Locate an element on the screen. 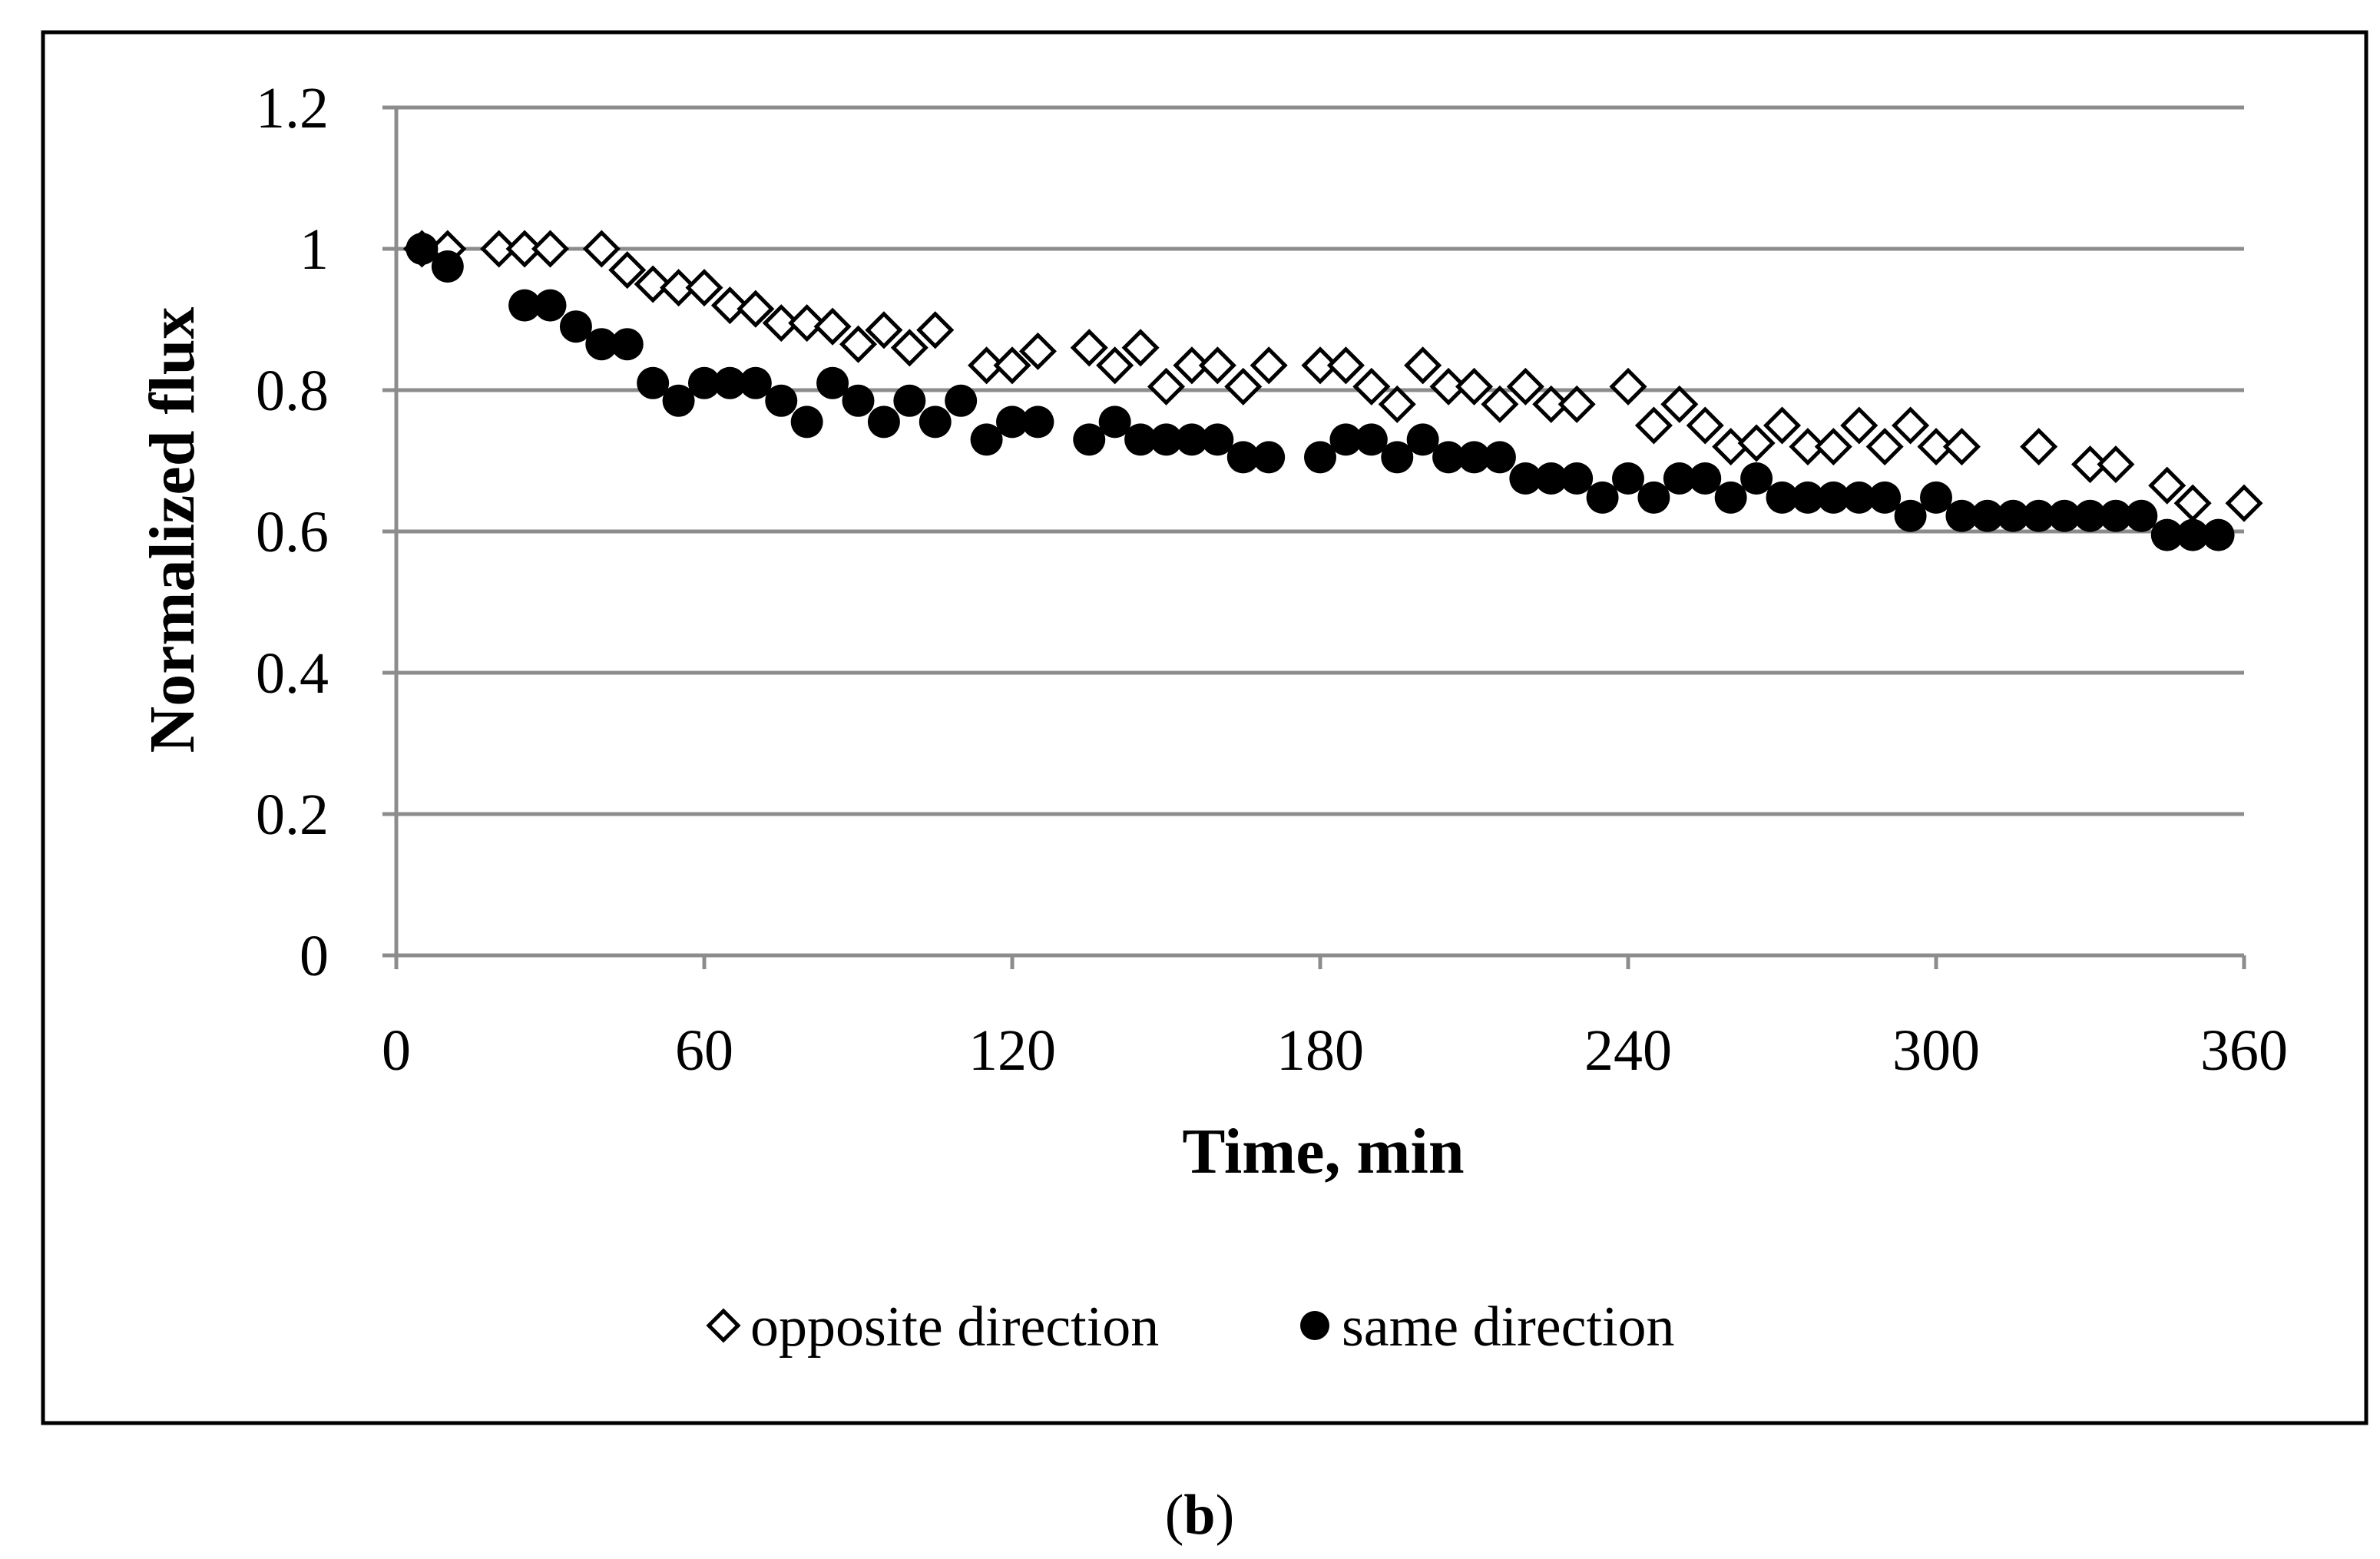 Image resolution: width=2380 pixels, height=1559 pixels. y-axis-title: Normalized flux is located at coordinates (172, 530).